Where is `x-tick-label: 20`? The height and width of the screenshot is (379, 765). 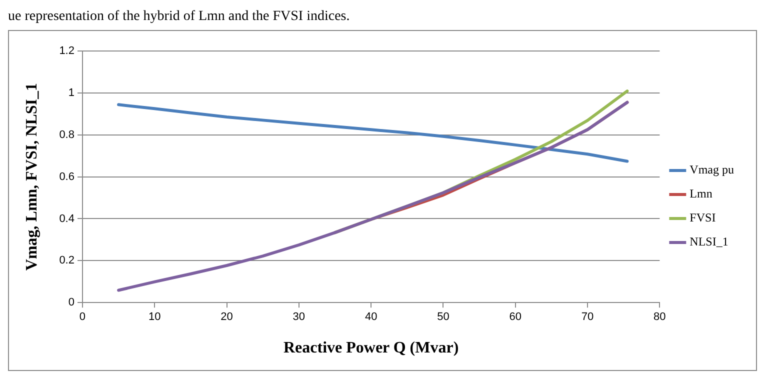 x-tick-label: 20 is located at coordinates (226, 317).